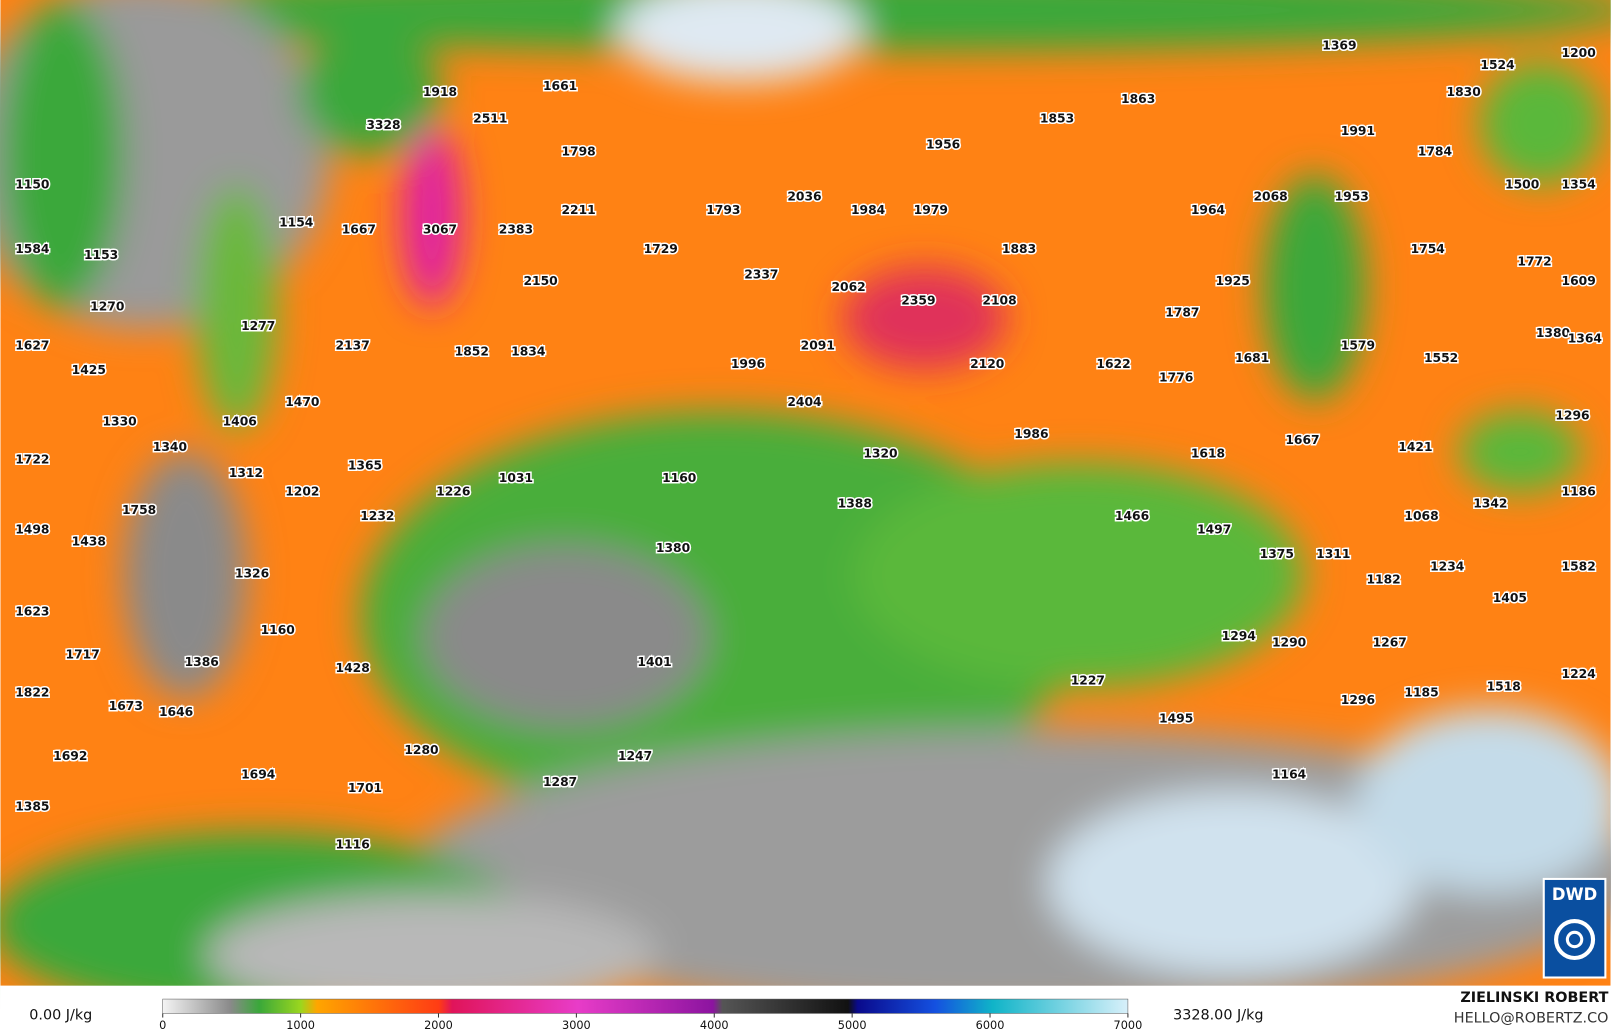  Describe the element at coordinates (990, 1025) in the screenshot. I see `colorbar-tick-label: 6000` at that location.